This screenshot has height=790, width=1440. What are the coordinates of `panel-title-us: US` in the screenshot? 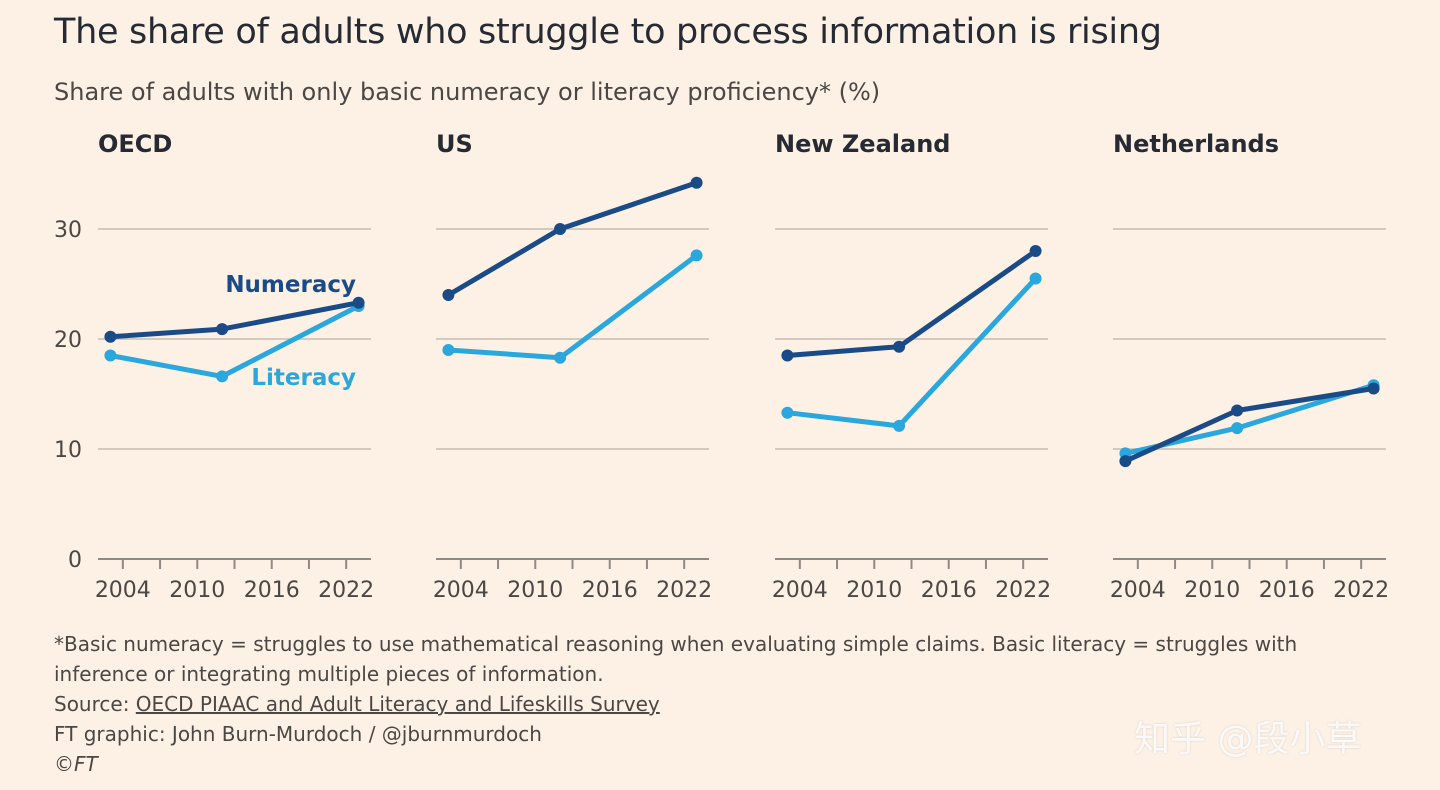 It's located at (454, 144).